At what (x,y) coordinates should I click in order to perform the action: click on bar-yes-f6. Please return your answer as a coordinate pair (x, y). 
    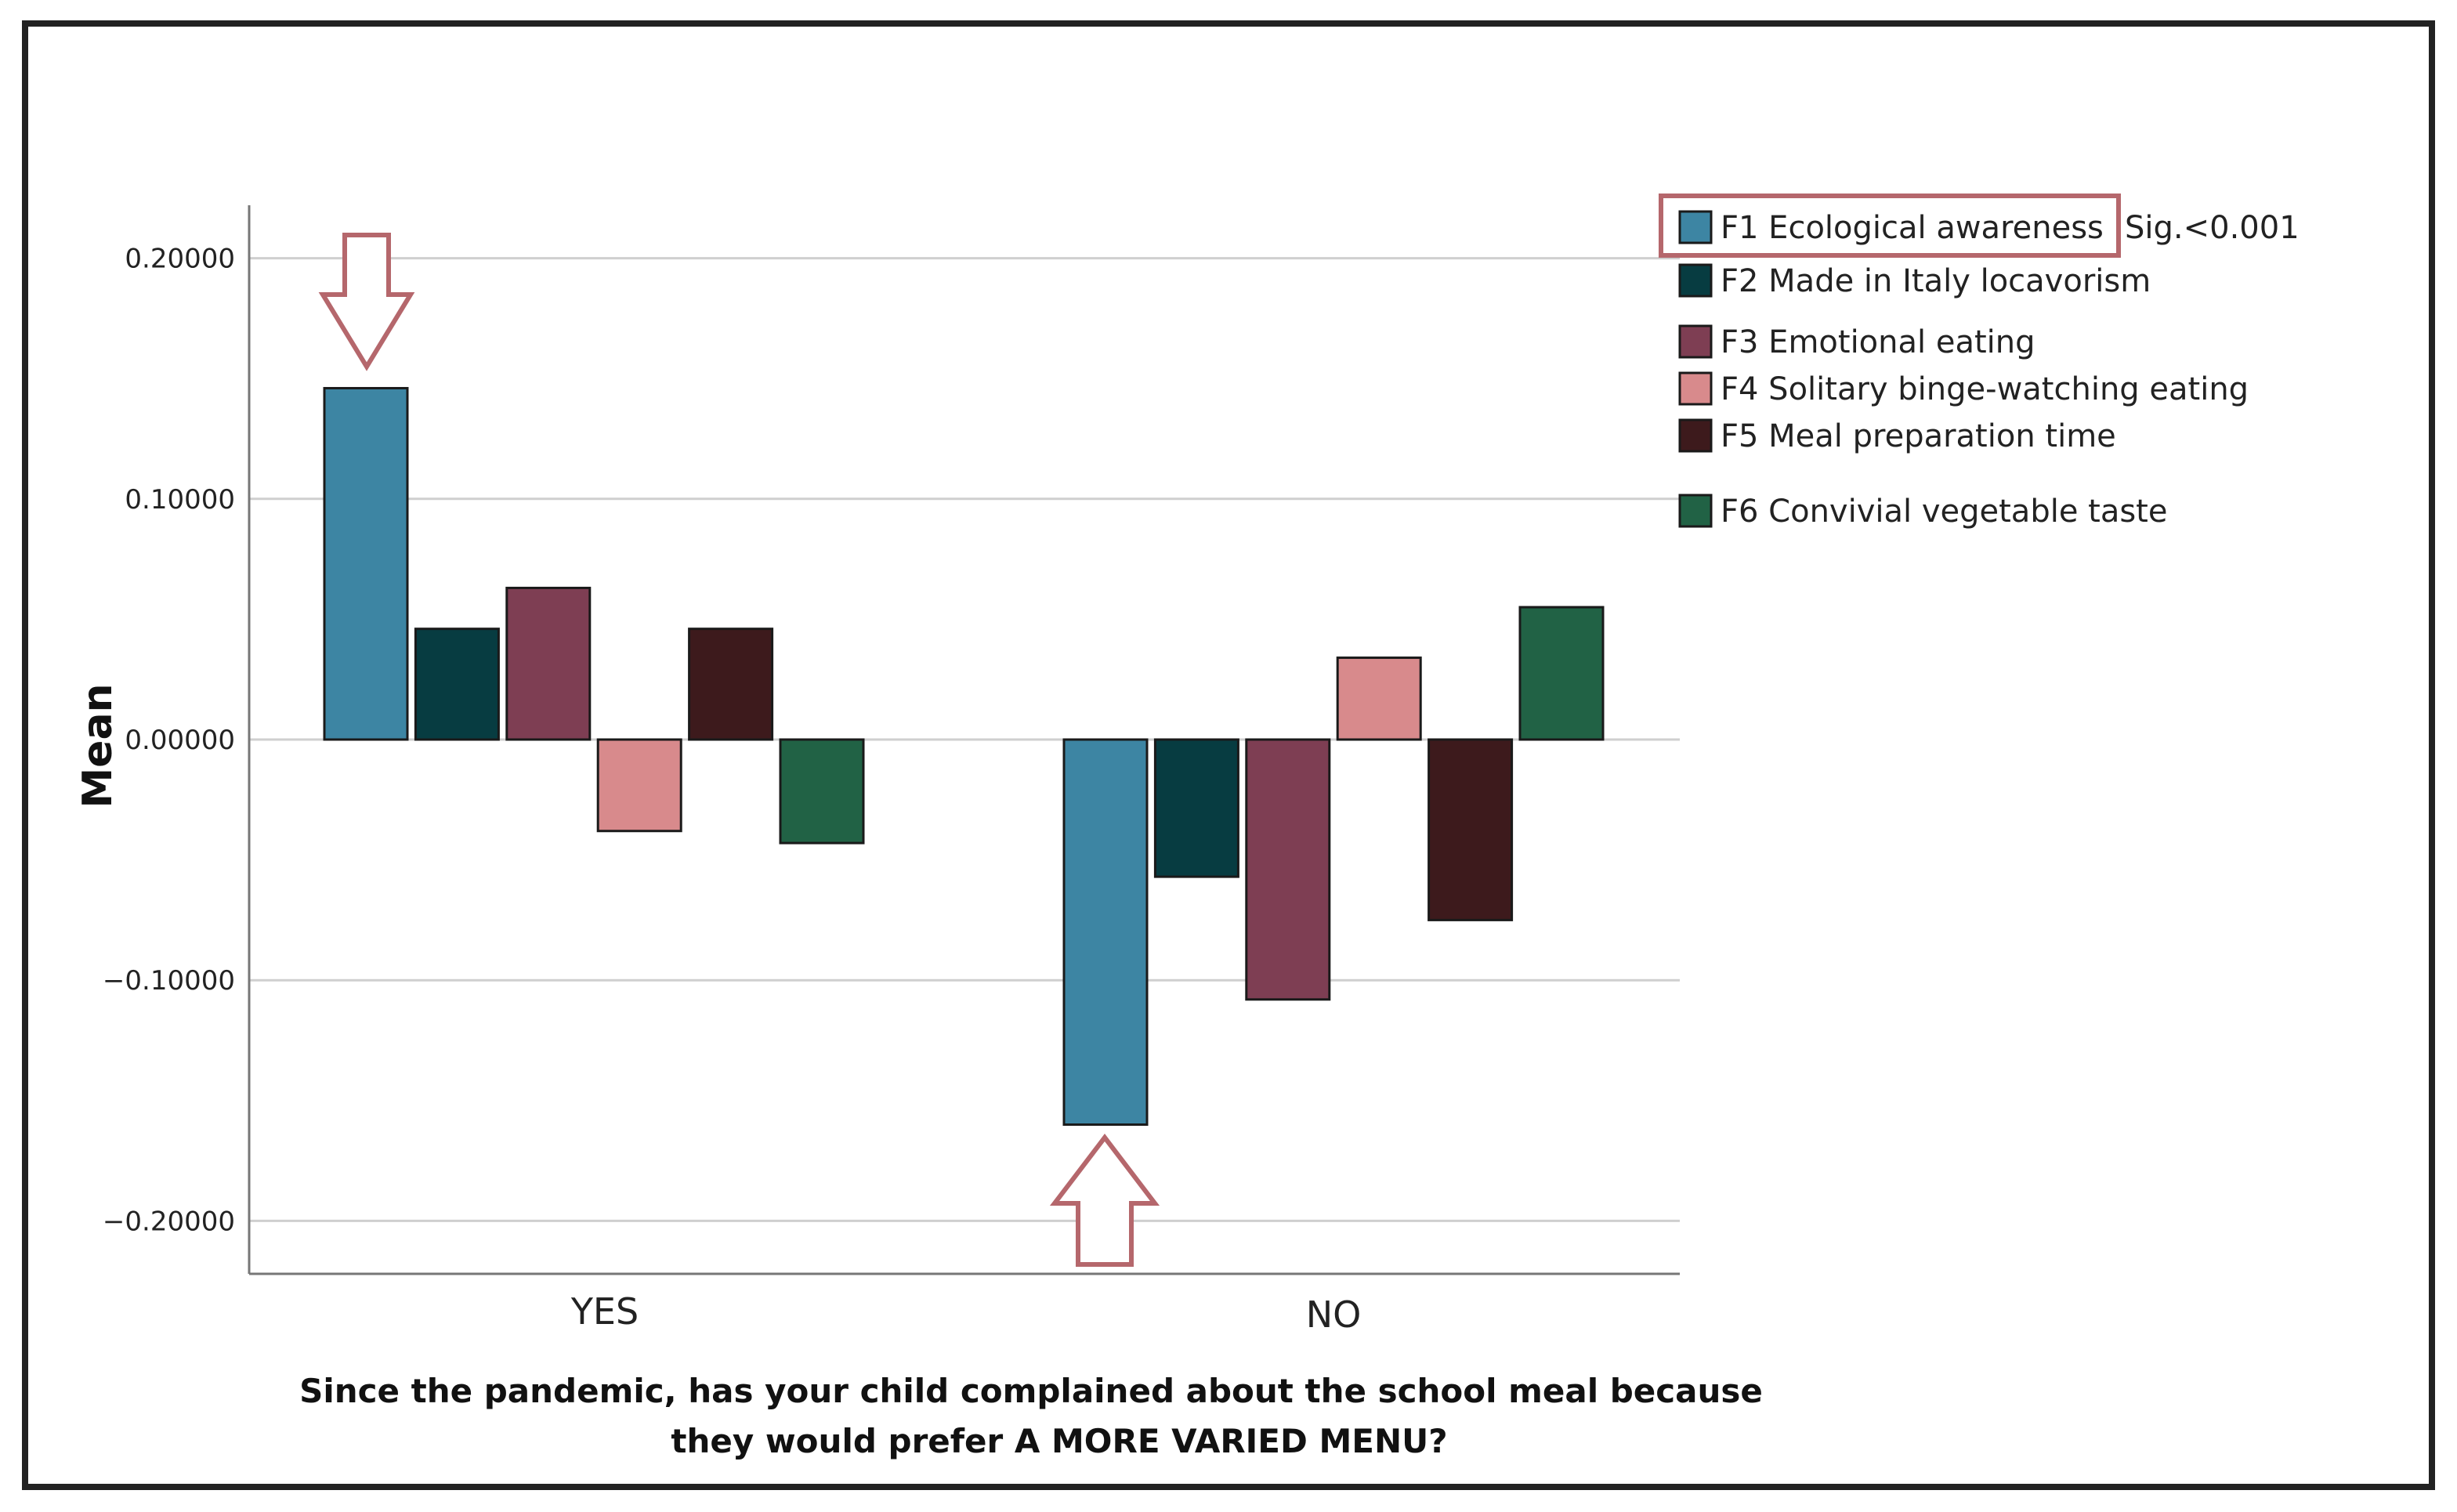
    Looking at the image, I should click on (822, 792).